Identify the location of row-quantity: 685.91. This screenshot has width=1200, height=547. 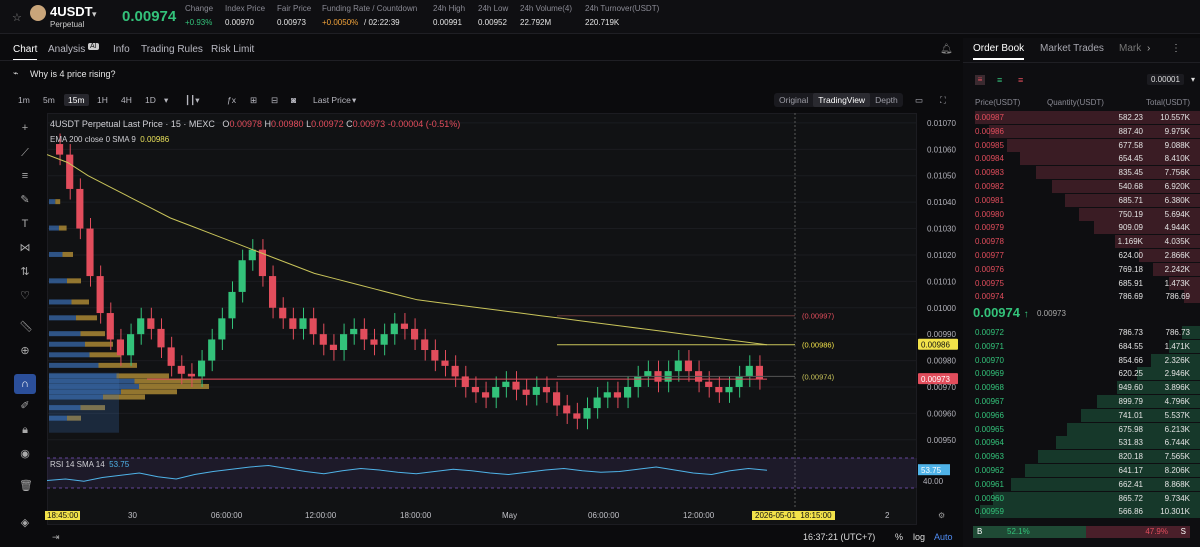
(1130, 283).